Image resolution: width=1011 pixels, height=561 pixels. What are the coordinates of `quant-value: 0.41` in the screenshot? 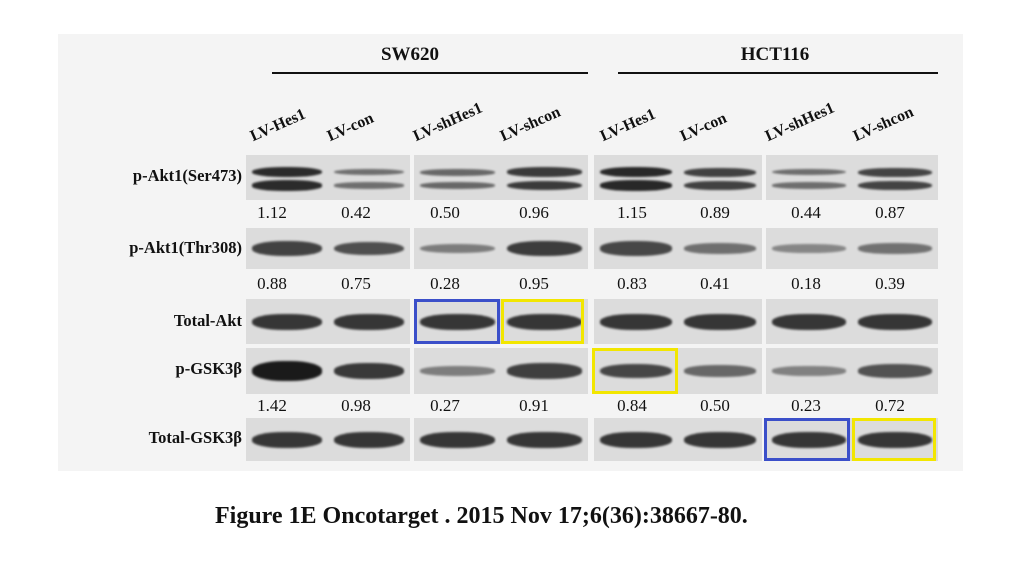 It's located at (715, 283).